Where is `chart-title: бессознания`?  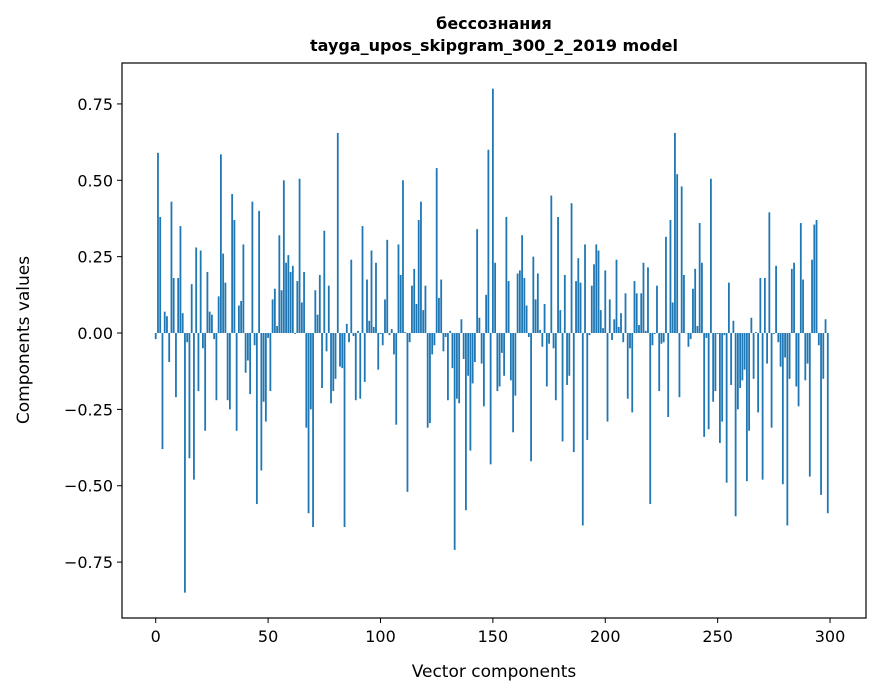
chart-title: бессознания is located at coordinates (494, 23).